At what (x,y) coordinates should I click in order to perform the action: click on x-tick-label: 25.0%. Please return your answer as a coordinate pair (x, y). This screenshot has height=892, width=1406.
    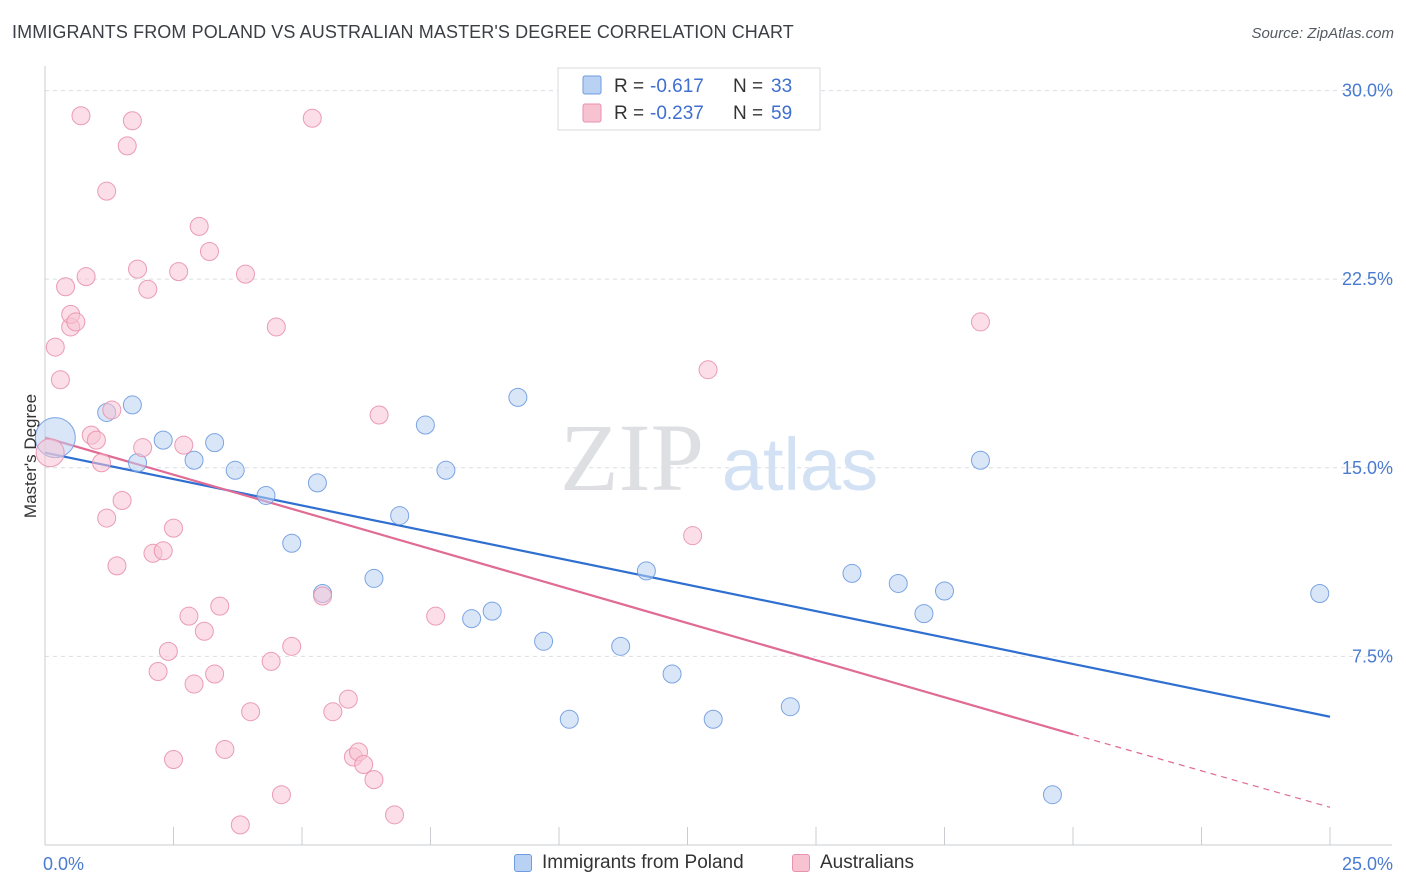
    Looking at the image, I should click on (1367, 864).